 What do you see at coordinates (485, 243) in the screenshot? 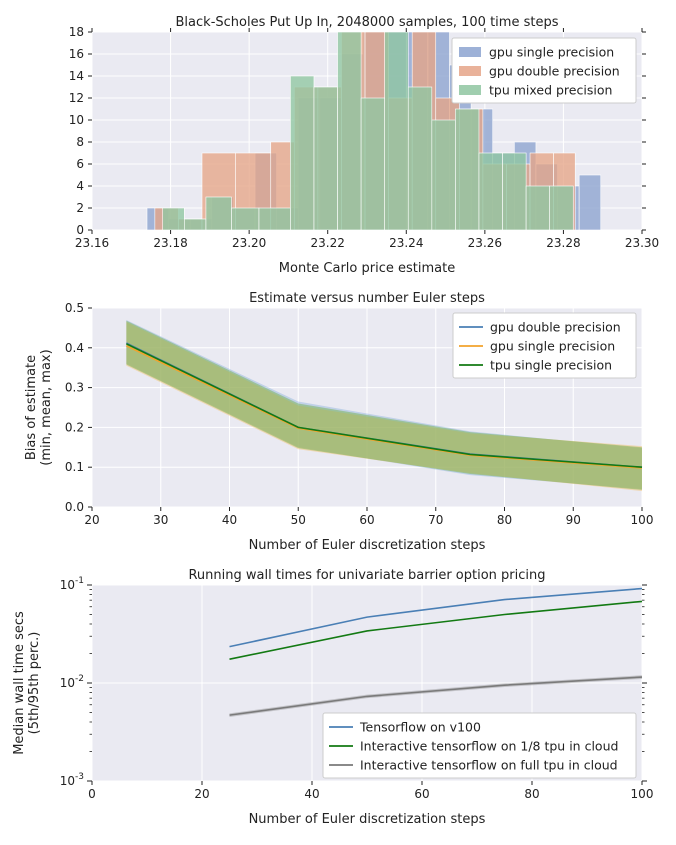
I see `x-tick-label: 23.26` at bounding box center [485, 243].